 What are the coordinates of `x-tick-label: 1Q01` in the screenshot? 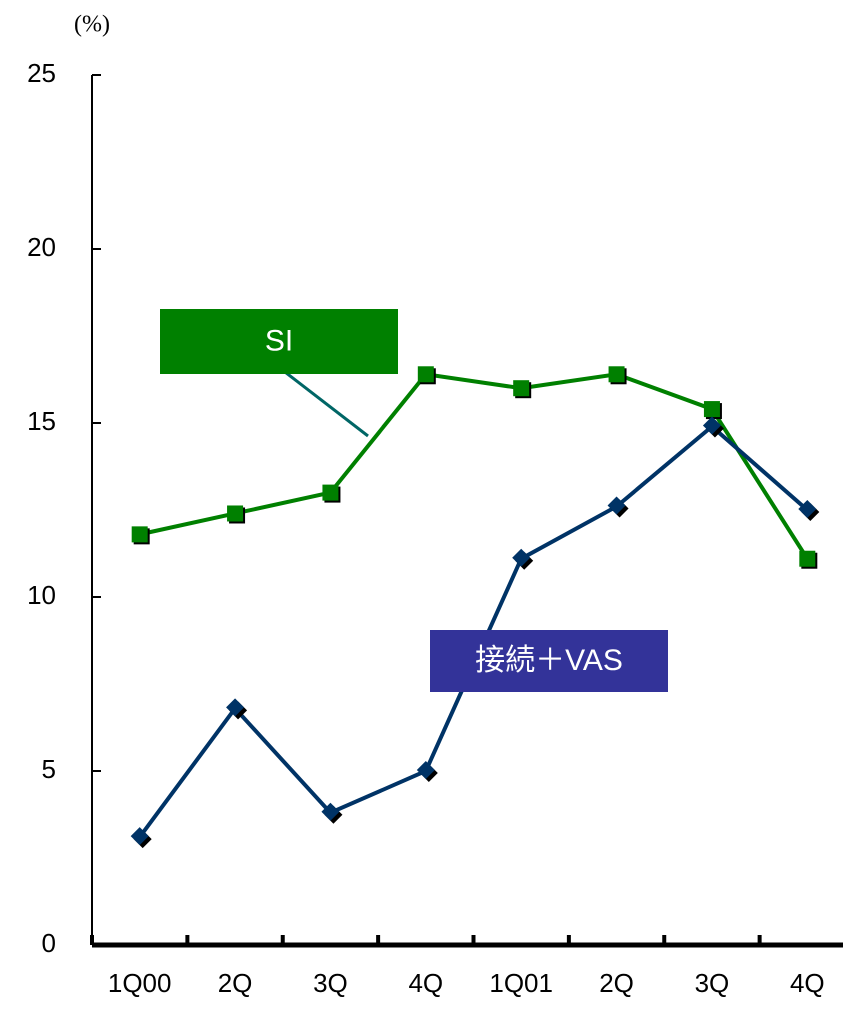 It's located at (521, 983).